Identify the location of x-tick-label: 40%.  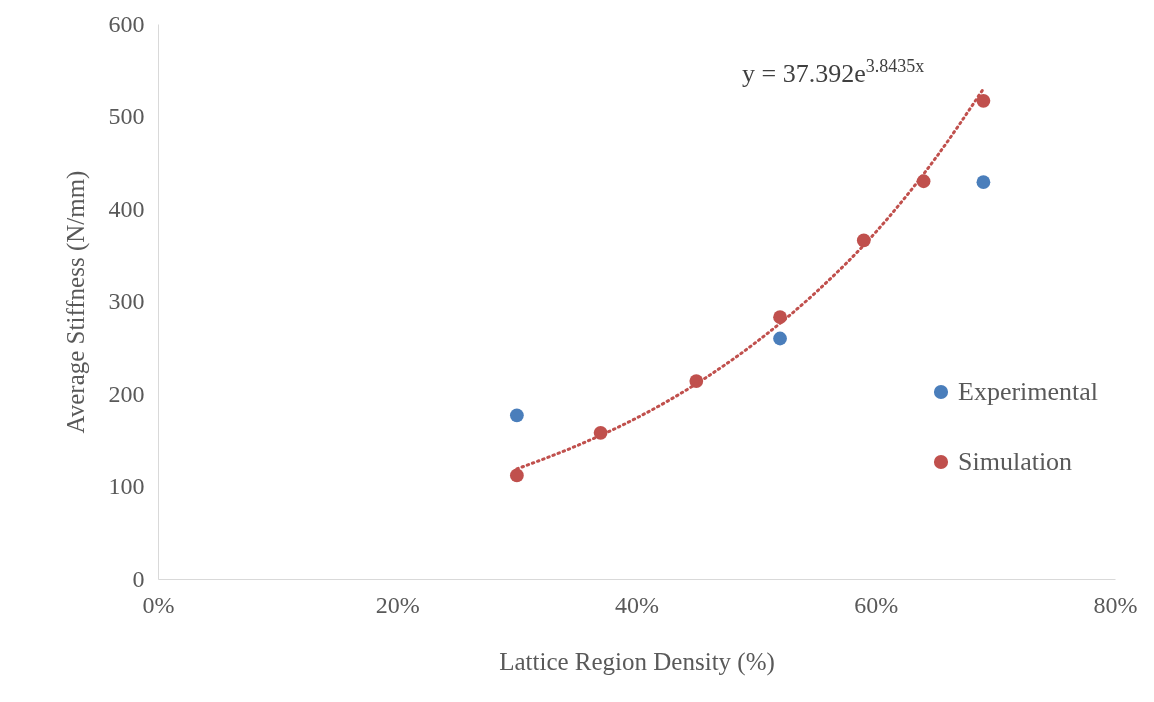
(637, 604).